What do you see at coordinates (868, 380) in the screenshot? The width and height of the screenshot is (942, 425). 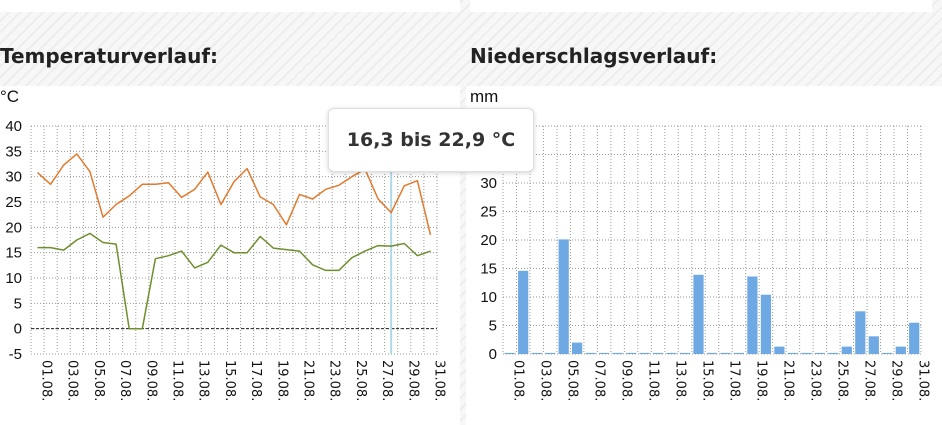 I see `rain-x-tick-label: 27.08.` at bounding box center [868, 380].